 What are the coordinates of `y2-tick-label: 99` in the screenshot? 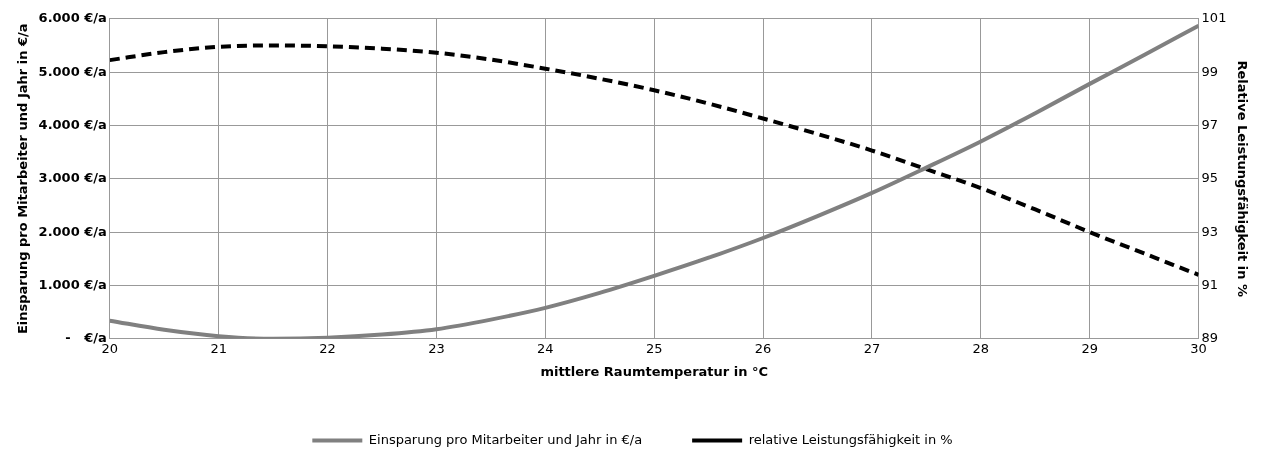 It's located at (1210, 71).